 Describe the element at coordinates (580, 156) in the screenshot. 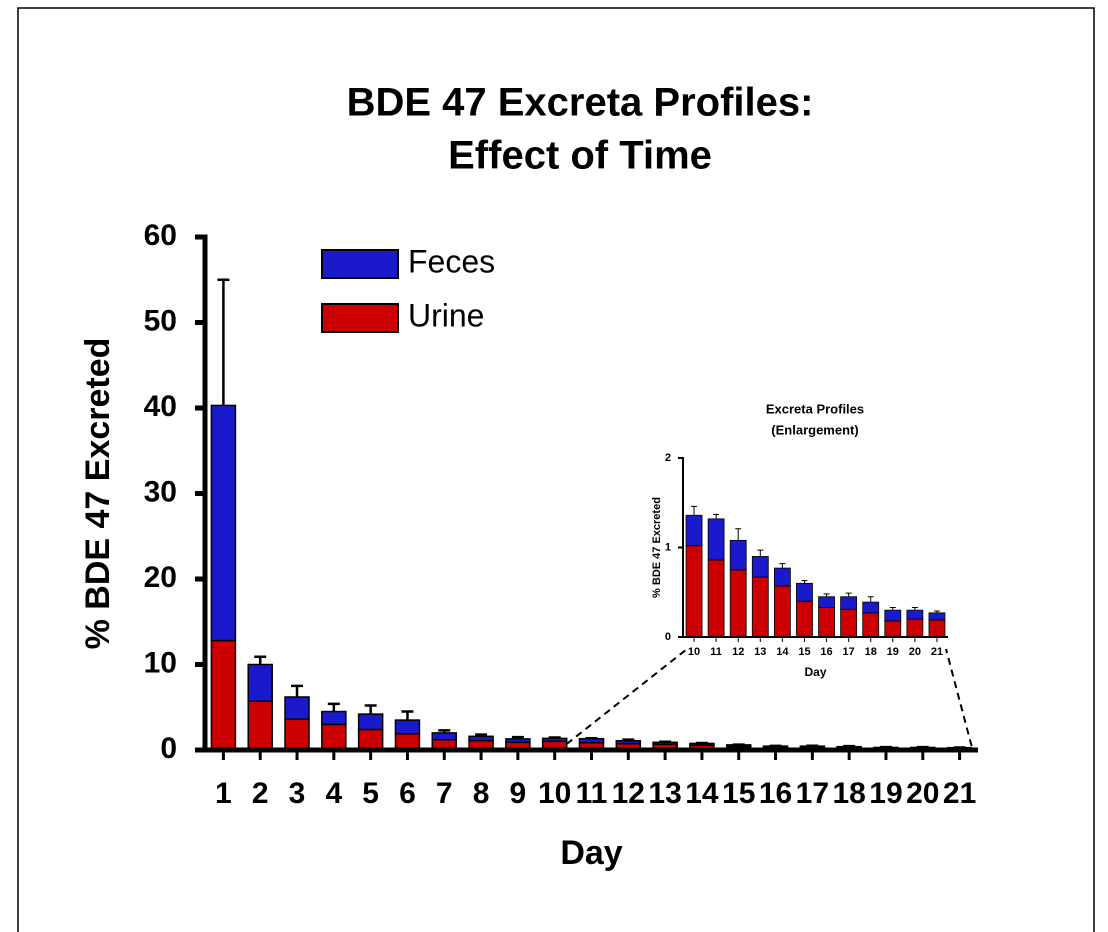

I see `chart-title: Effect of Time` at that location.